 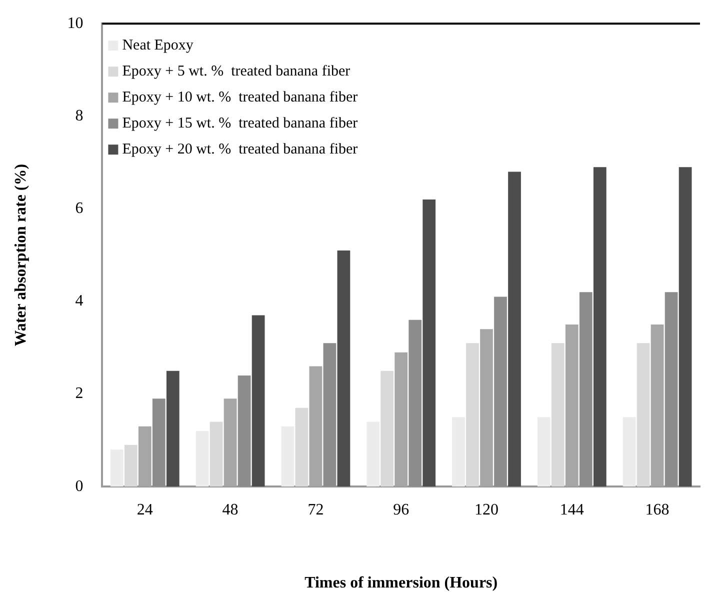 What do you see at coordinates (316, 509) in the screenshot?
I see `x-tick-label: 72` at bounding box center [316, 509].